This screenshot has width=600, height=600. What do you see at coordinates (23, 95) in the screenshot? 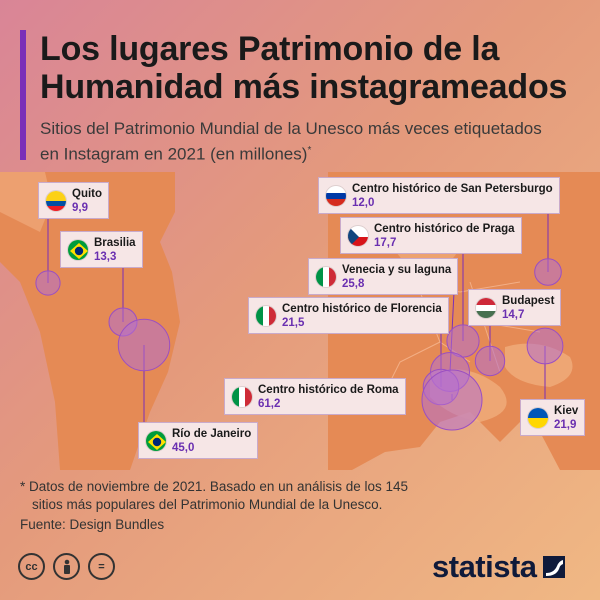
I see `title-accent-bar` at bounding box center [23, 95].